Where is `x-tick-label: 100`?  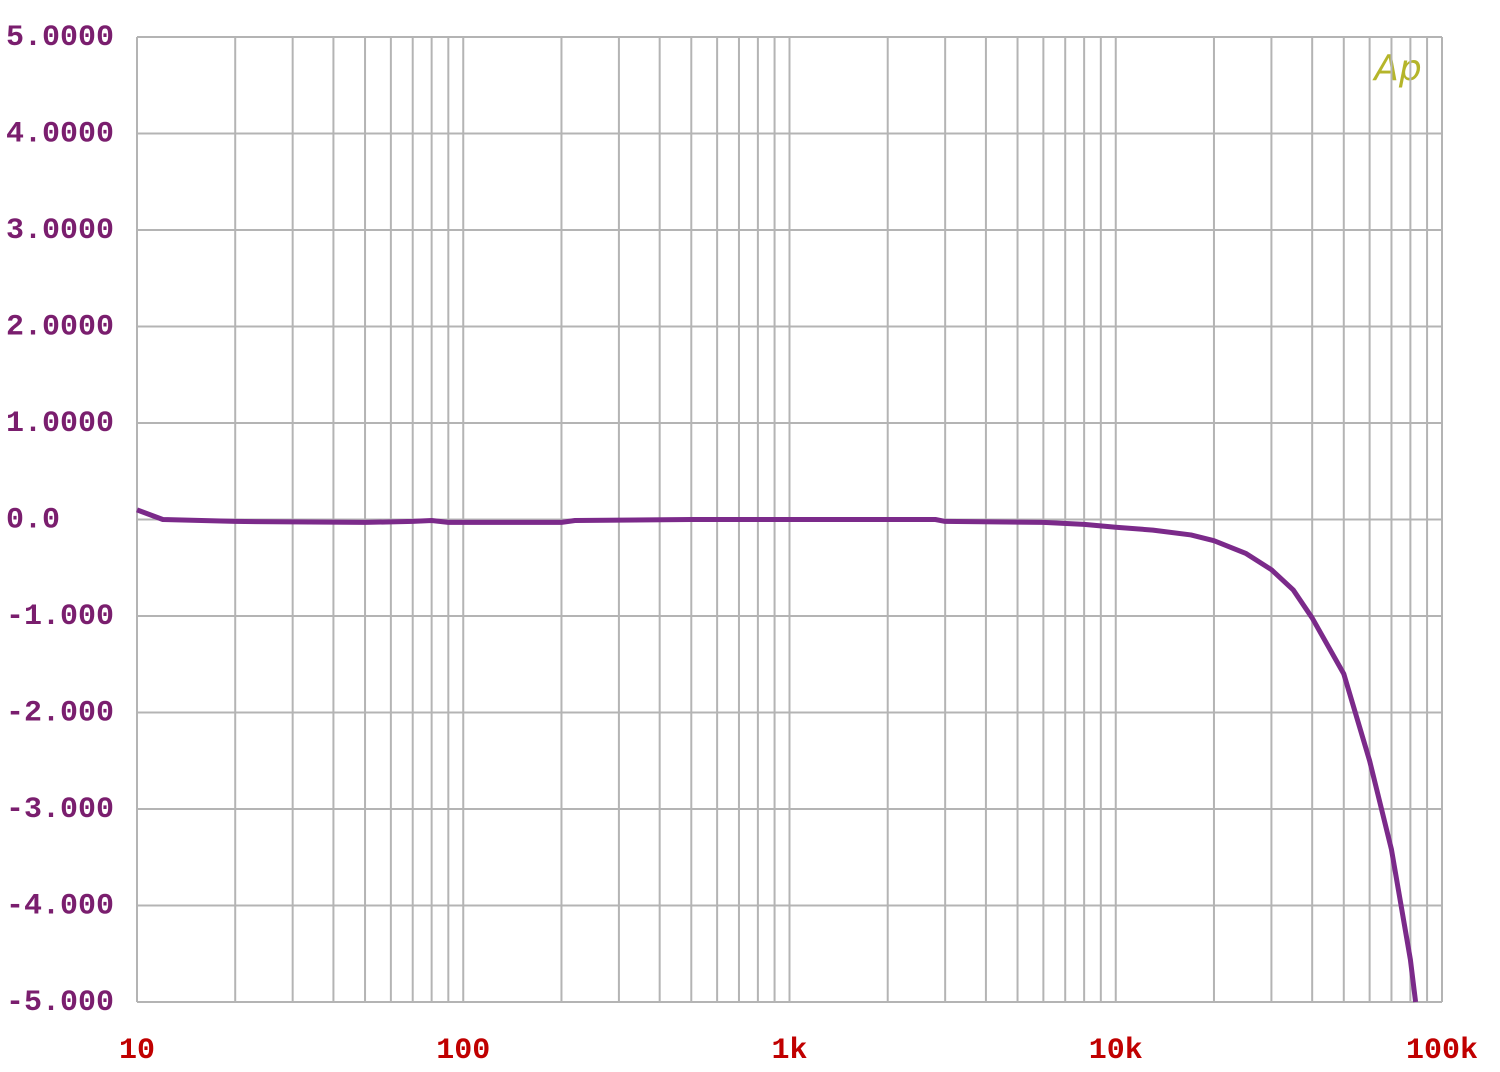 x-tick-label: 100 is located at coordinates (463, 1051).